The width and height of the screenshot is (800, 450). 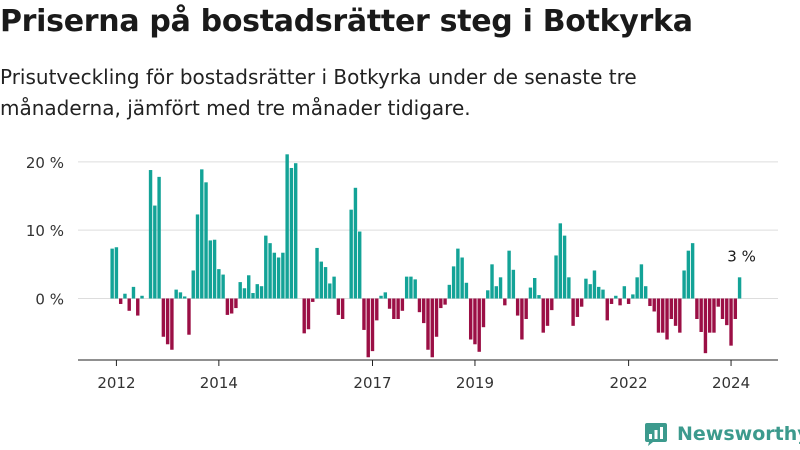 What do you see at coordinates (738, 434) in the screenshot?
I see `brand-name: Newsworthy` at bounding box center [738, 434].